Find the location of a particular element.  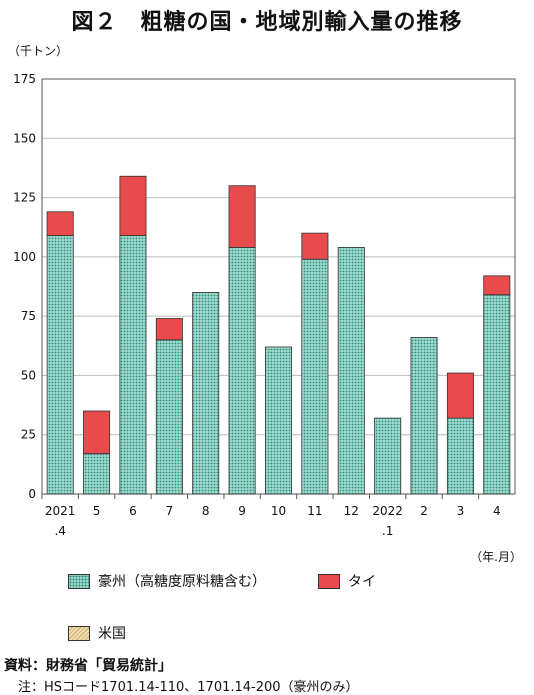

y-tick-label: 150 is located at coordinates (24, 138).